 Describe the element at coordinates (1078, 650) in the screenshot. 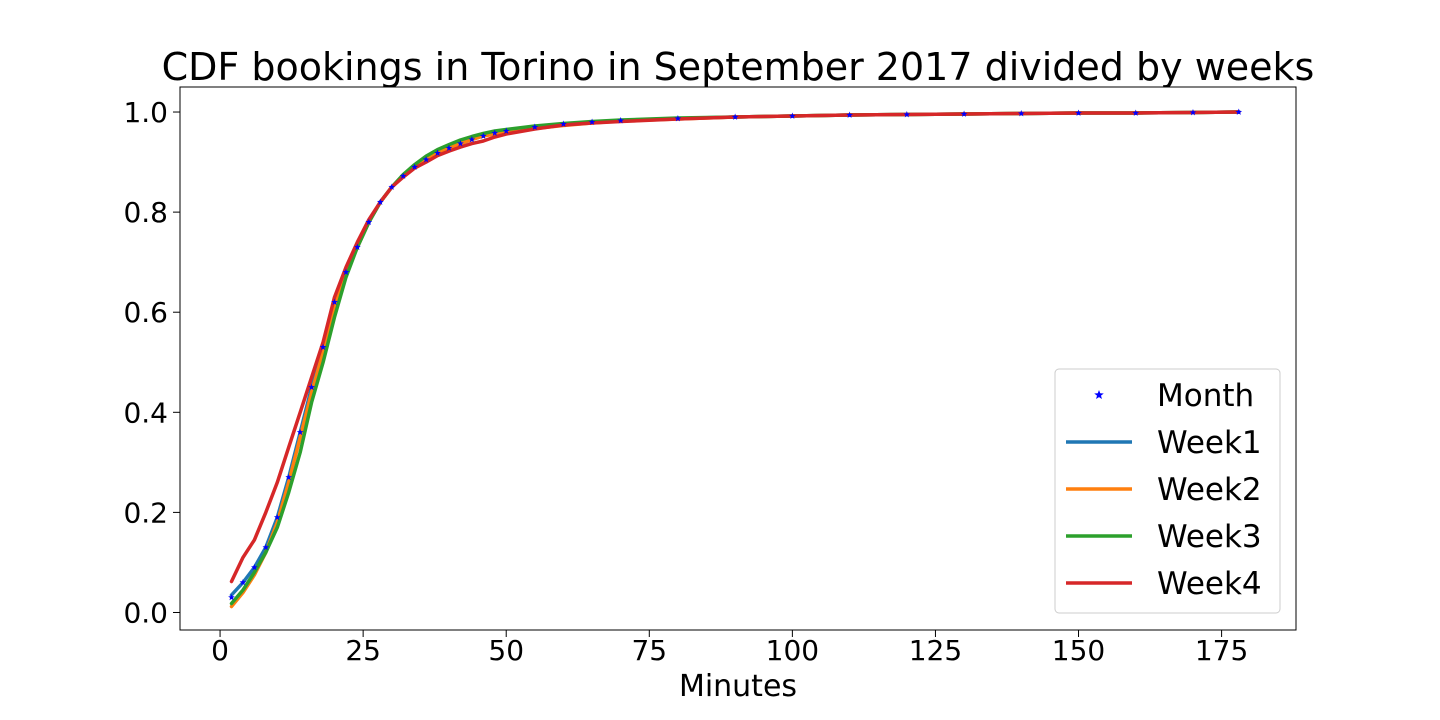

I see `x-tick-label: 150` at that location.